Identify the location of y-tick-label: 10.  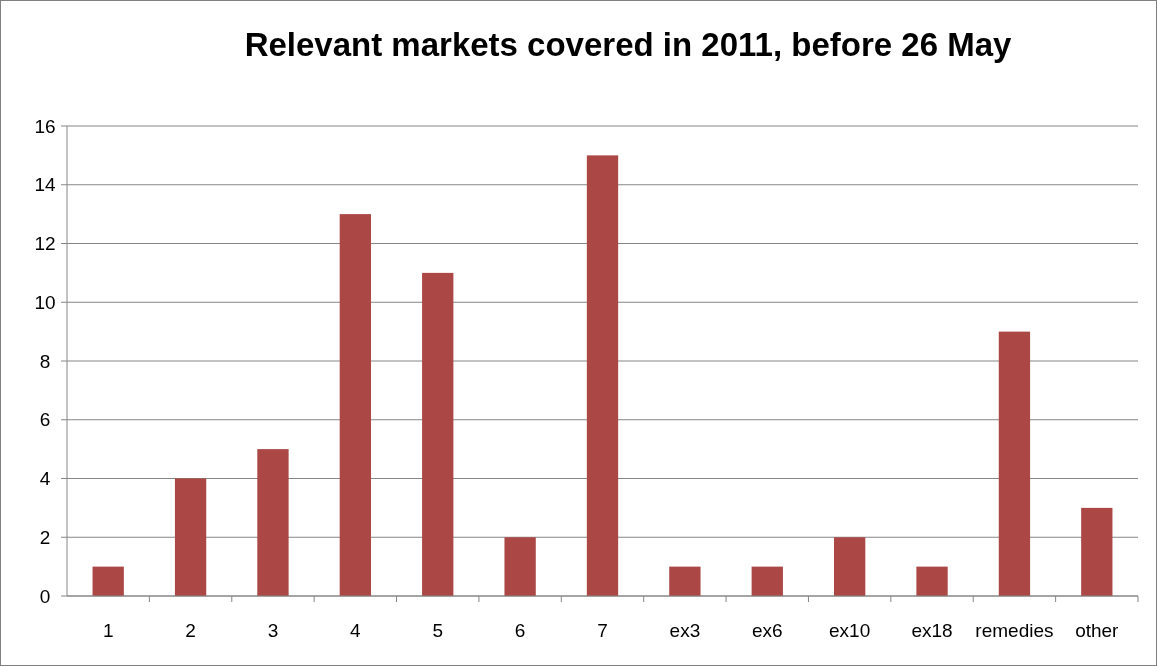
(45, 302).